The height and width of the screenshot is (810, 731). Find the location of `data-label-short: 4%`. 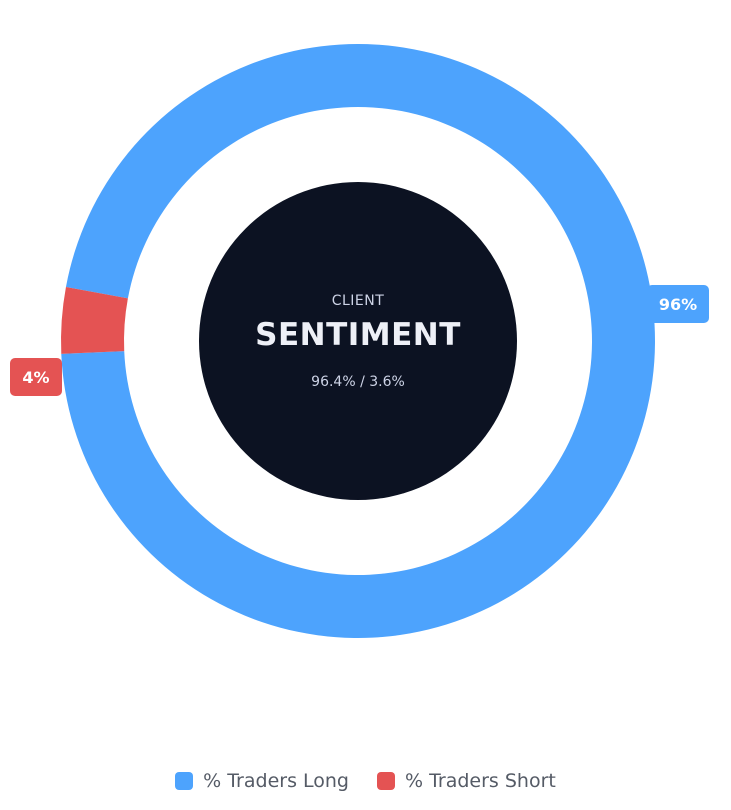

data-label-short: 4% is located at coordinates (36, 377).